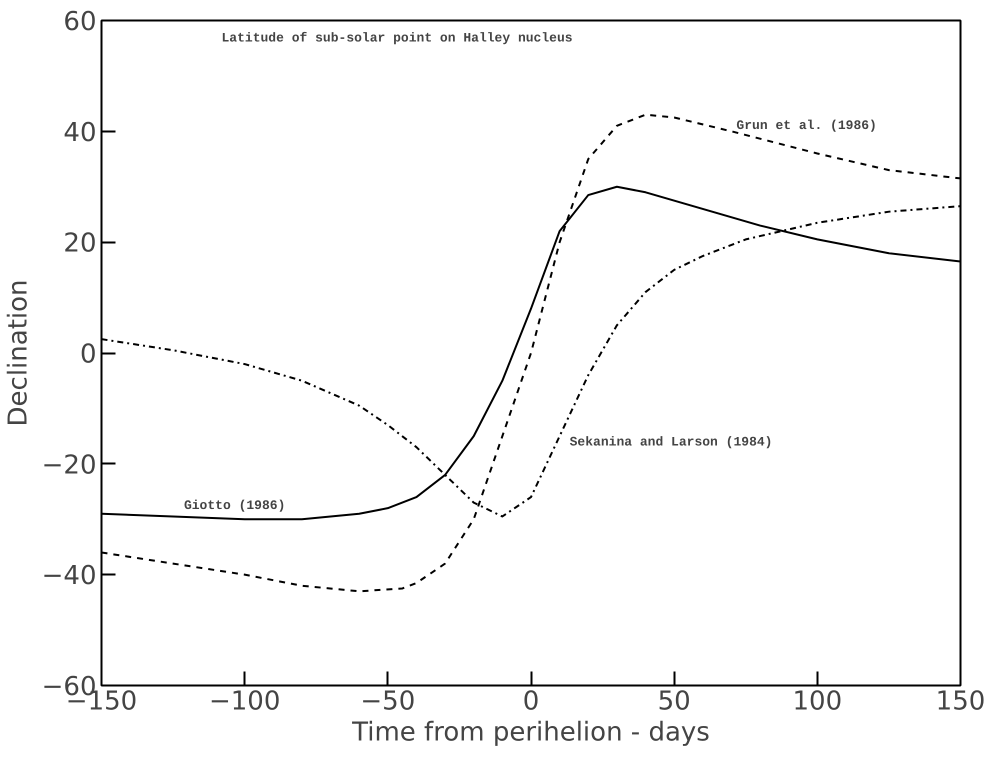 This screenshot has height=757, width=995. Describe the element at coordinates (80, 133) in the screenshot. I see `y-tick-label: 40` at that location.